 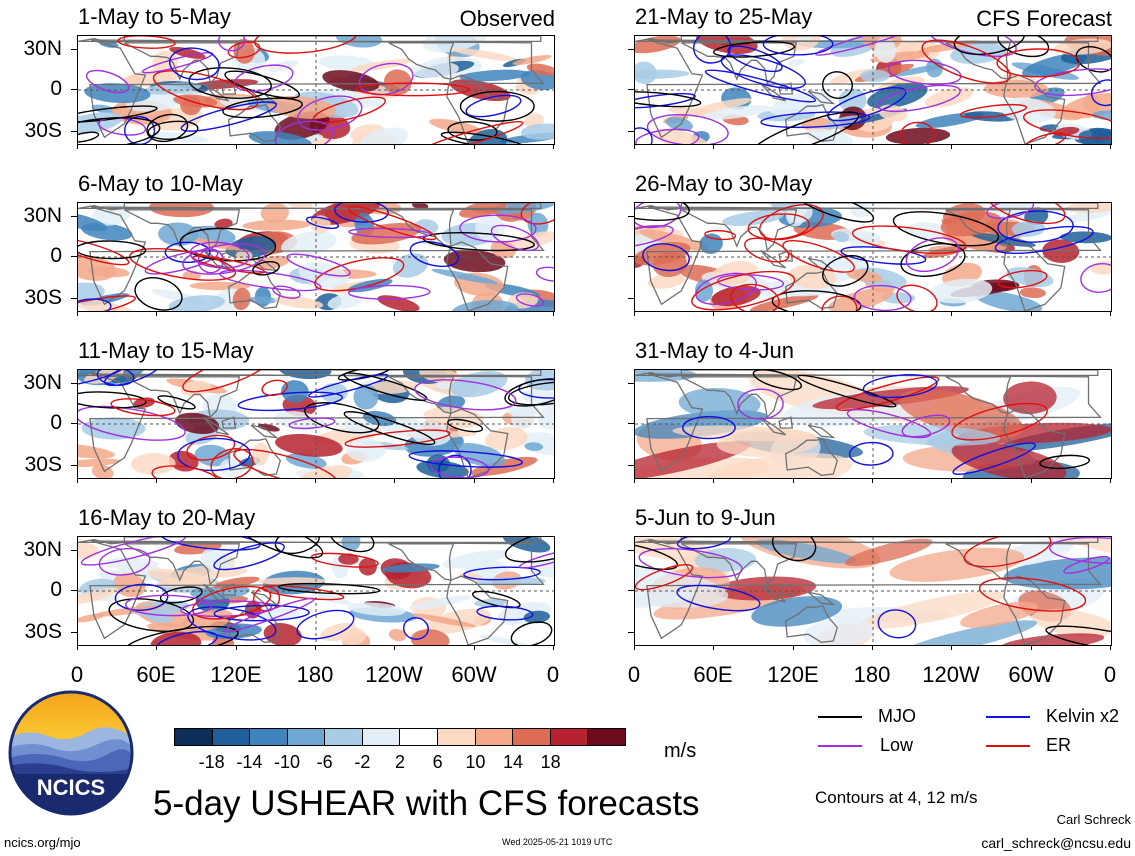 I want to click on colorbar, so click(x=400, y=737).